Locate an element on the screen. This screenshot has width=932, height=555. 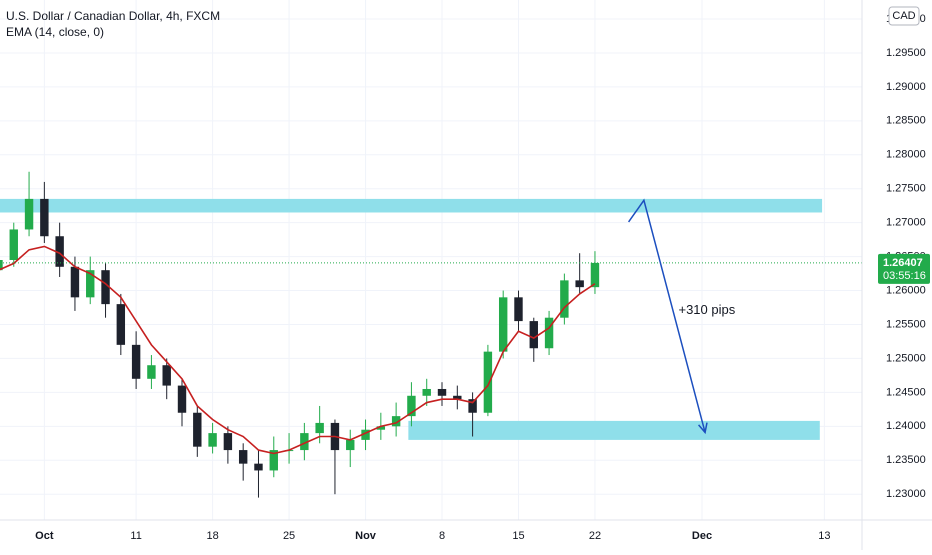
x-tick-label: Nov is located at coordinates (366, 536).